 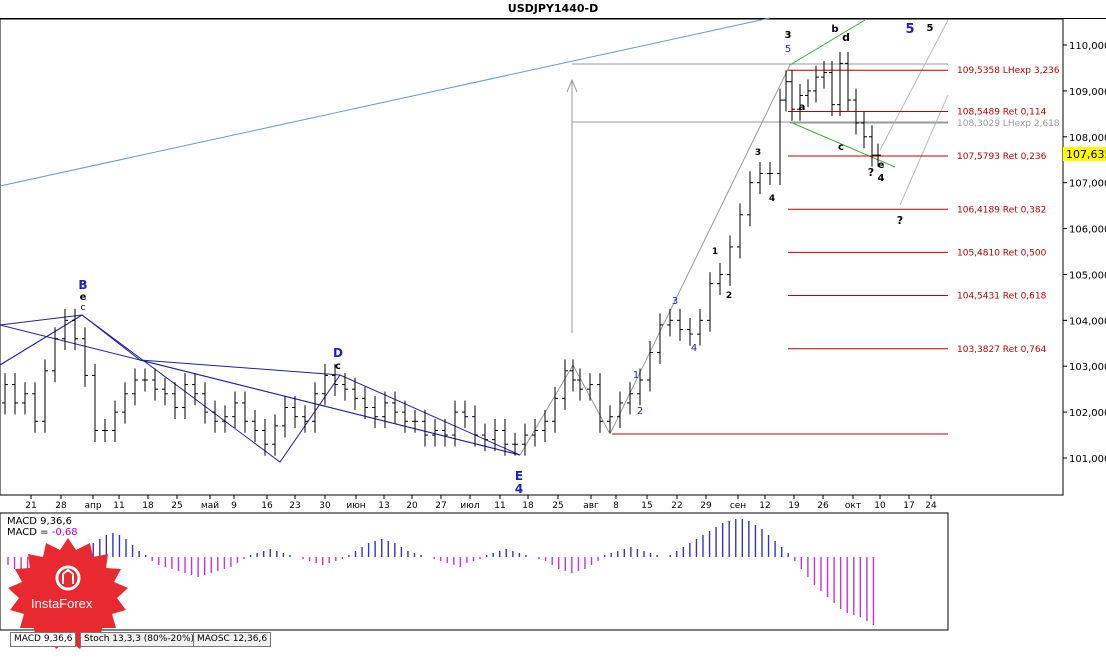 I want to click on wave-label: D, so click(x=338, y=353).